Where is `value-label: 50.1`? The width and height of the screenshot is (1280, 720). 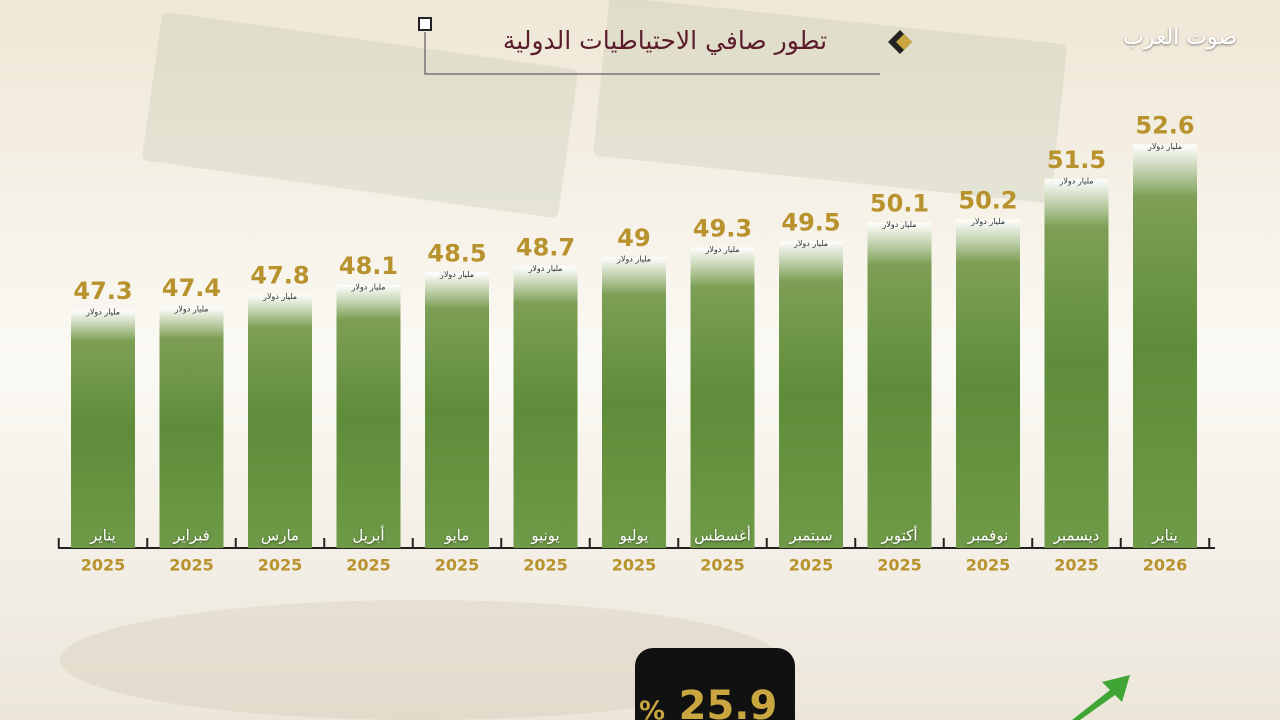 value-label: 50.1 is located at coordinates (899, 204).